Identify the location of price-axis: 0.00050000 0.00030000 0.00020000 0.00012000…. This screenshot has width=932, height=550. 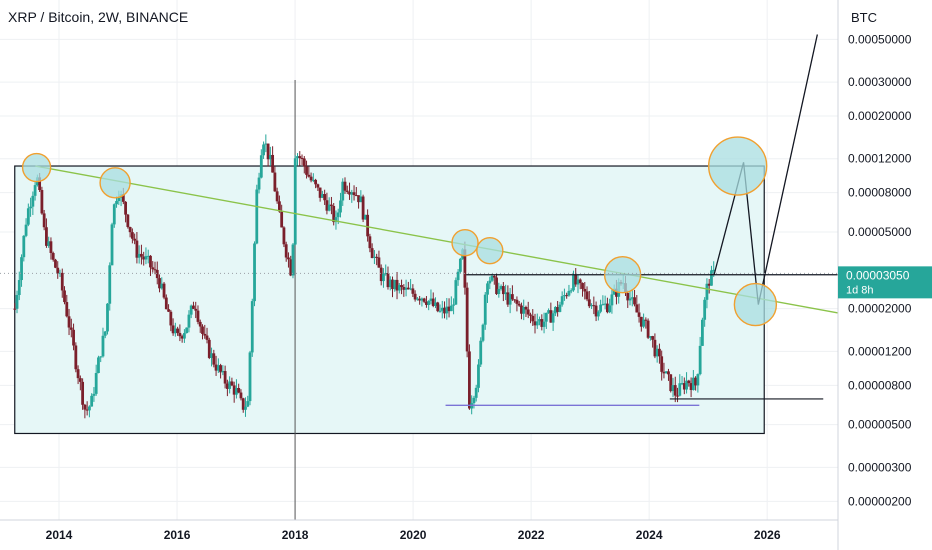
(874, 275).